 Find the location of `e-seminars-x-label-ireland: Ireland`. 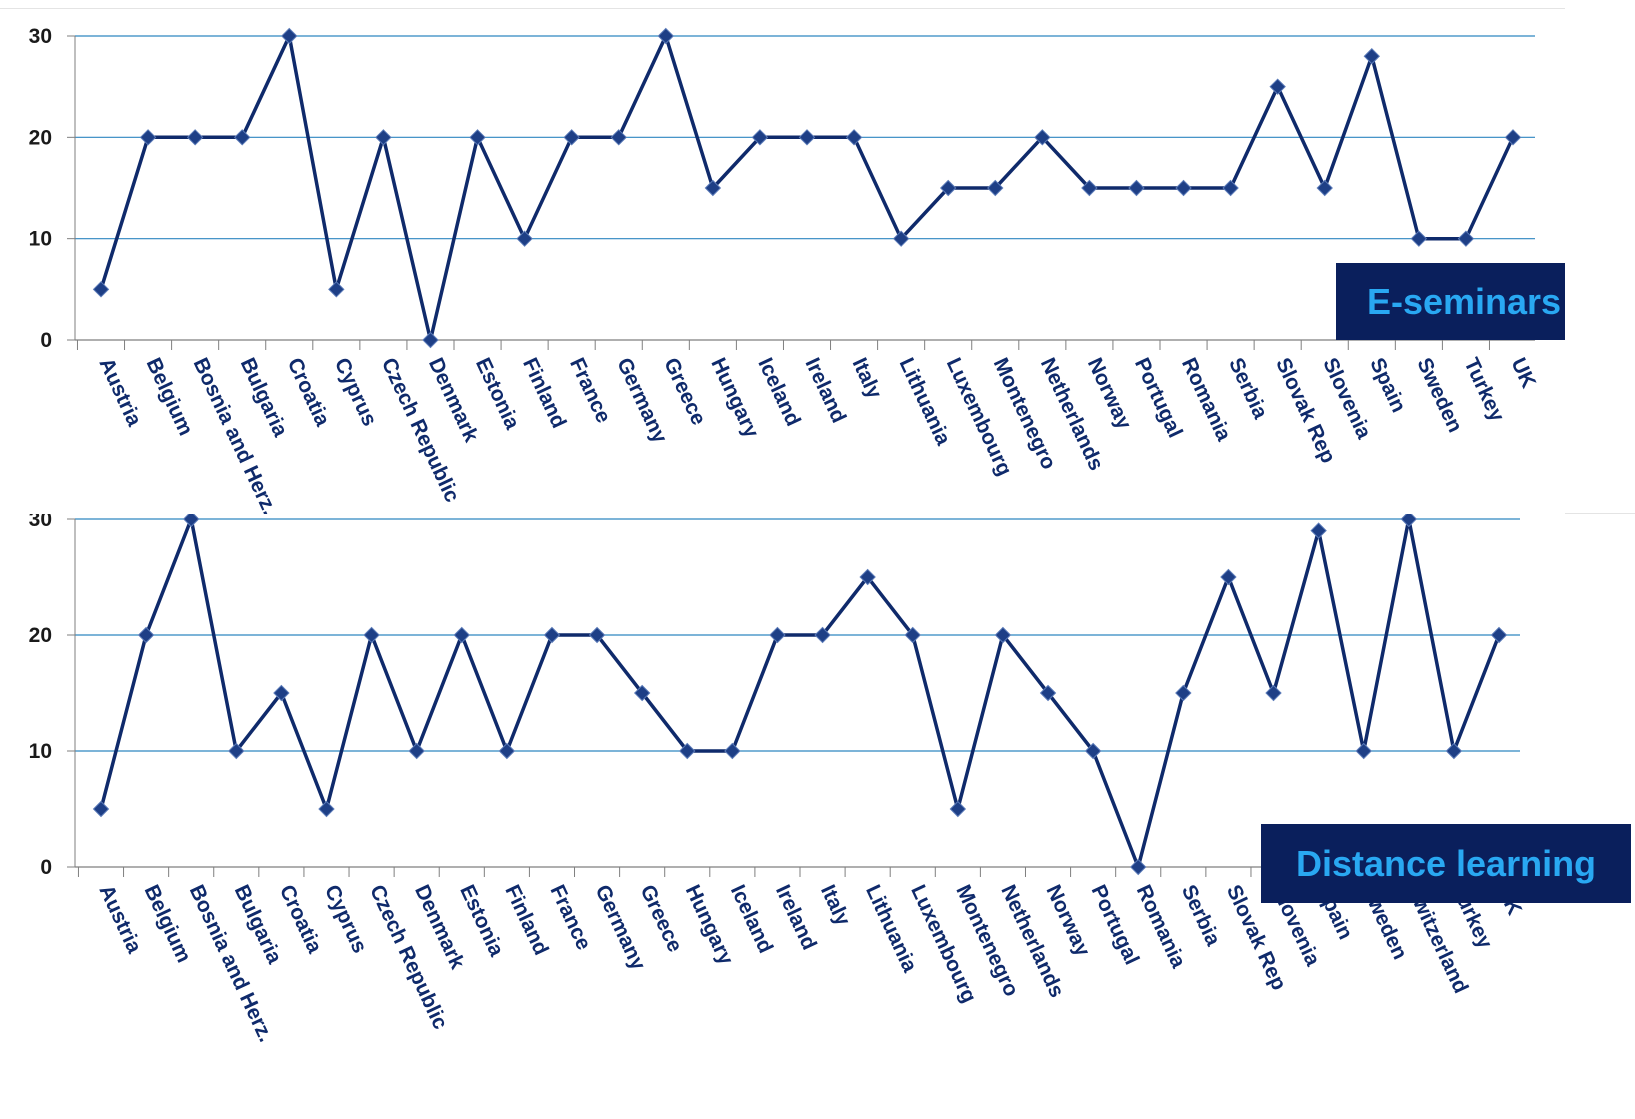

e-seminars-x-label-ireland: Ireland is located at coordinates (825, 390).